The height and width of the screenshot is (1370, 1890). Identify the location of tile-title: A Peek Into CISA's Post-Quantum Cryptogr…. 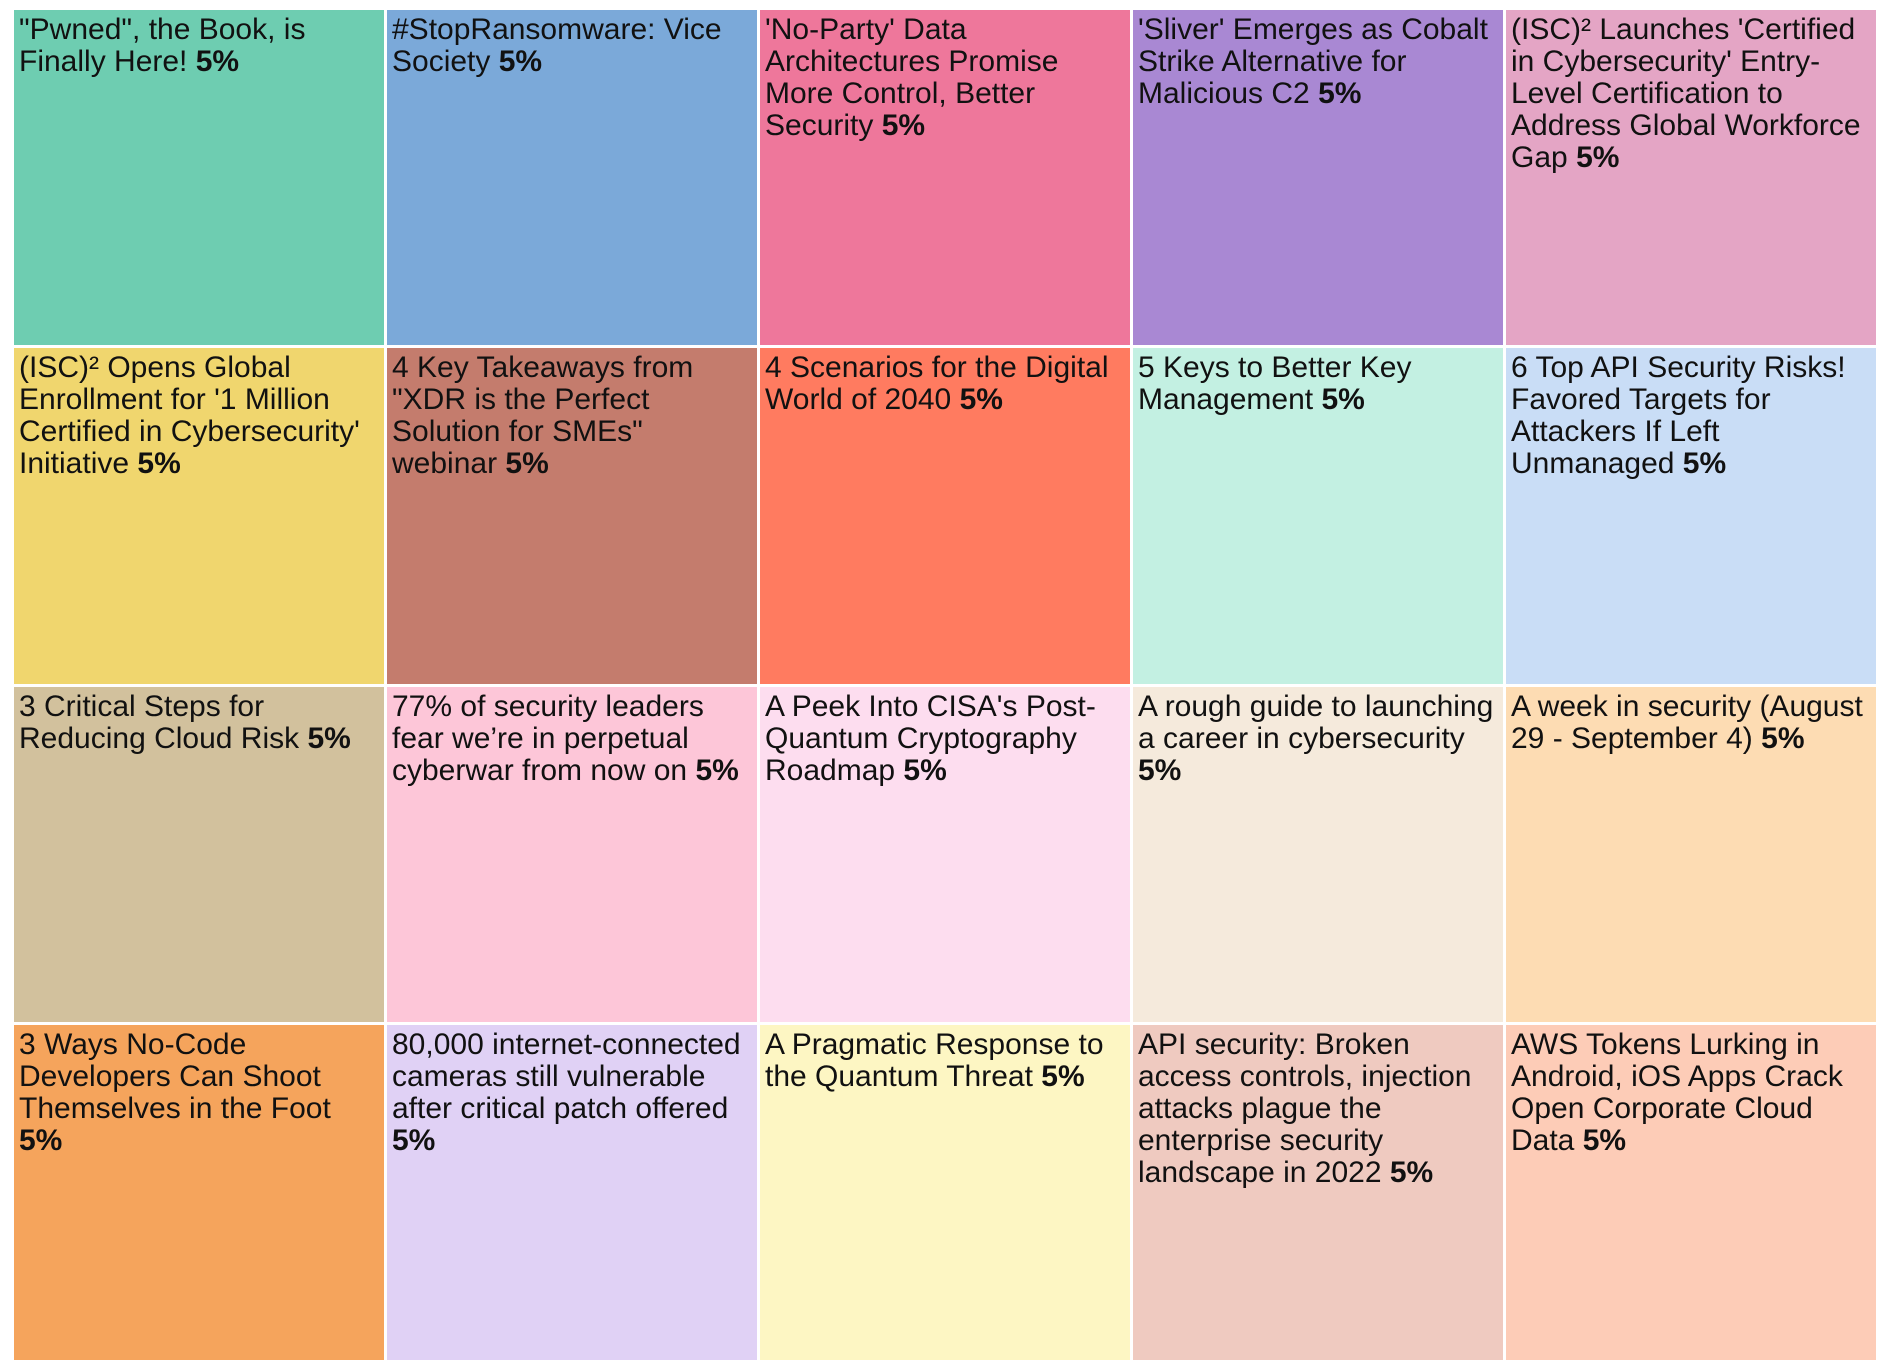
(930, 738).